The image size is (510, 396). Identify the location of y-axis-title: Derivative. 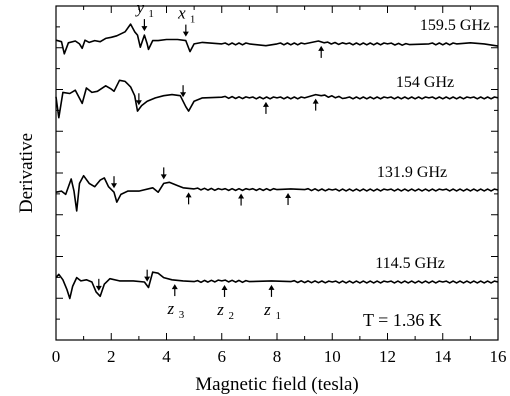
(26, 173).